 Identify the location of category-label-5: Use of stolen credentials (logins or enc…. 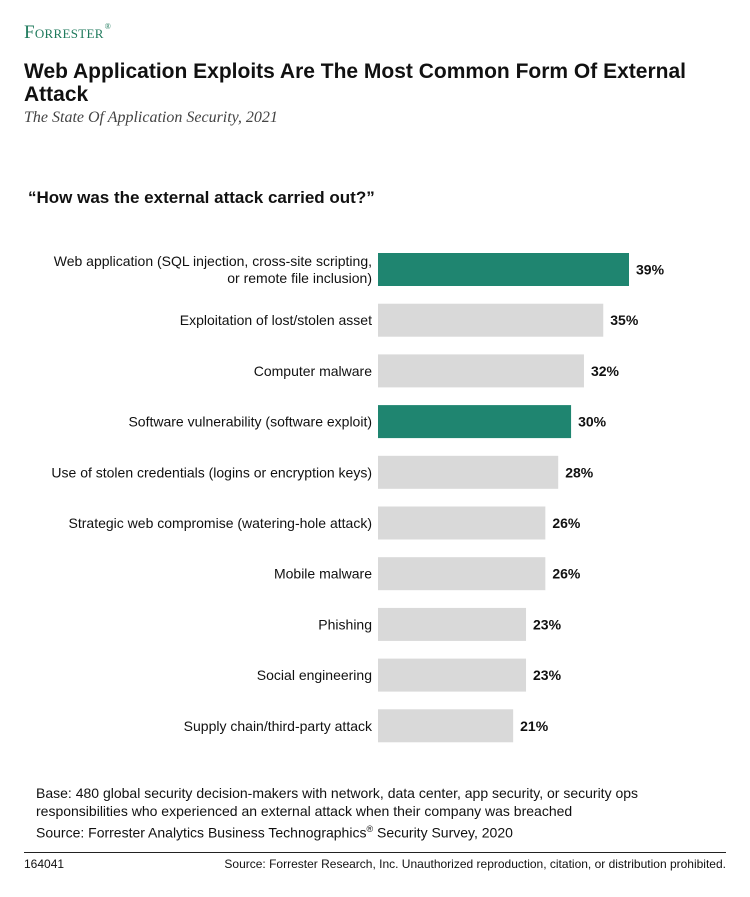
(211, 472).